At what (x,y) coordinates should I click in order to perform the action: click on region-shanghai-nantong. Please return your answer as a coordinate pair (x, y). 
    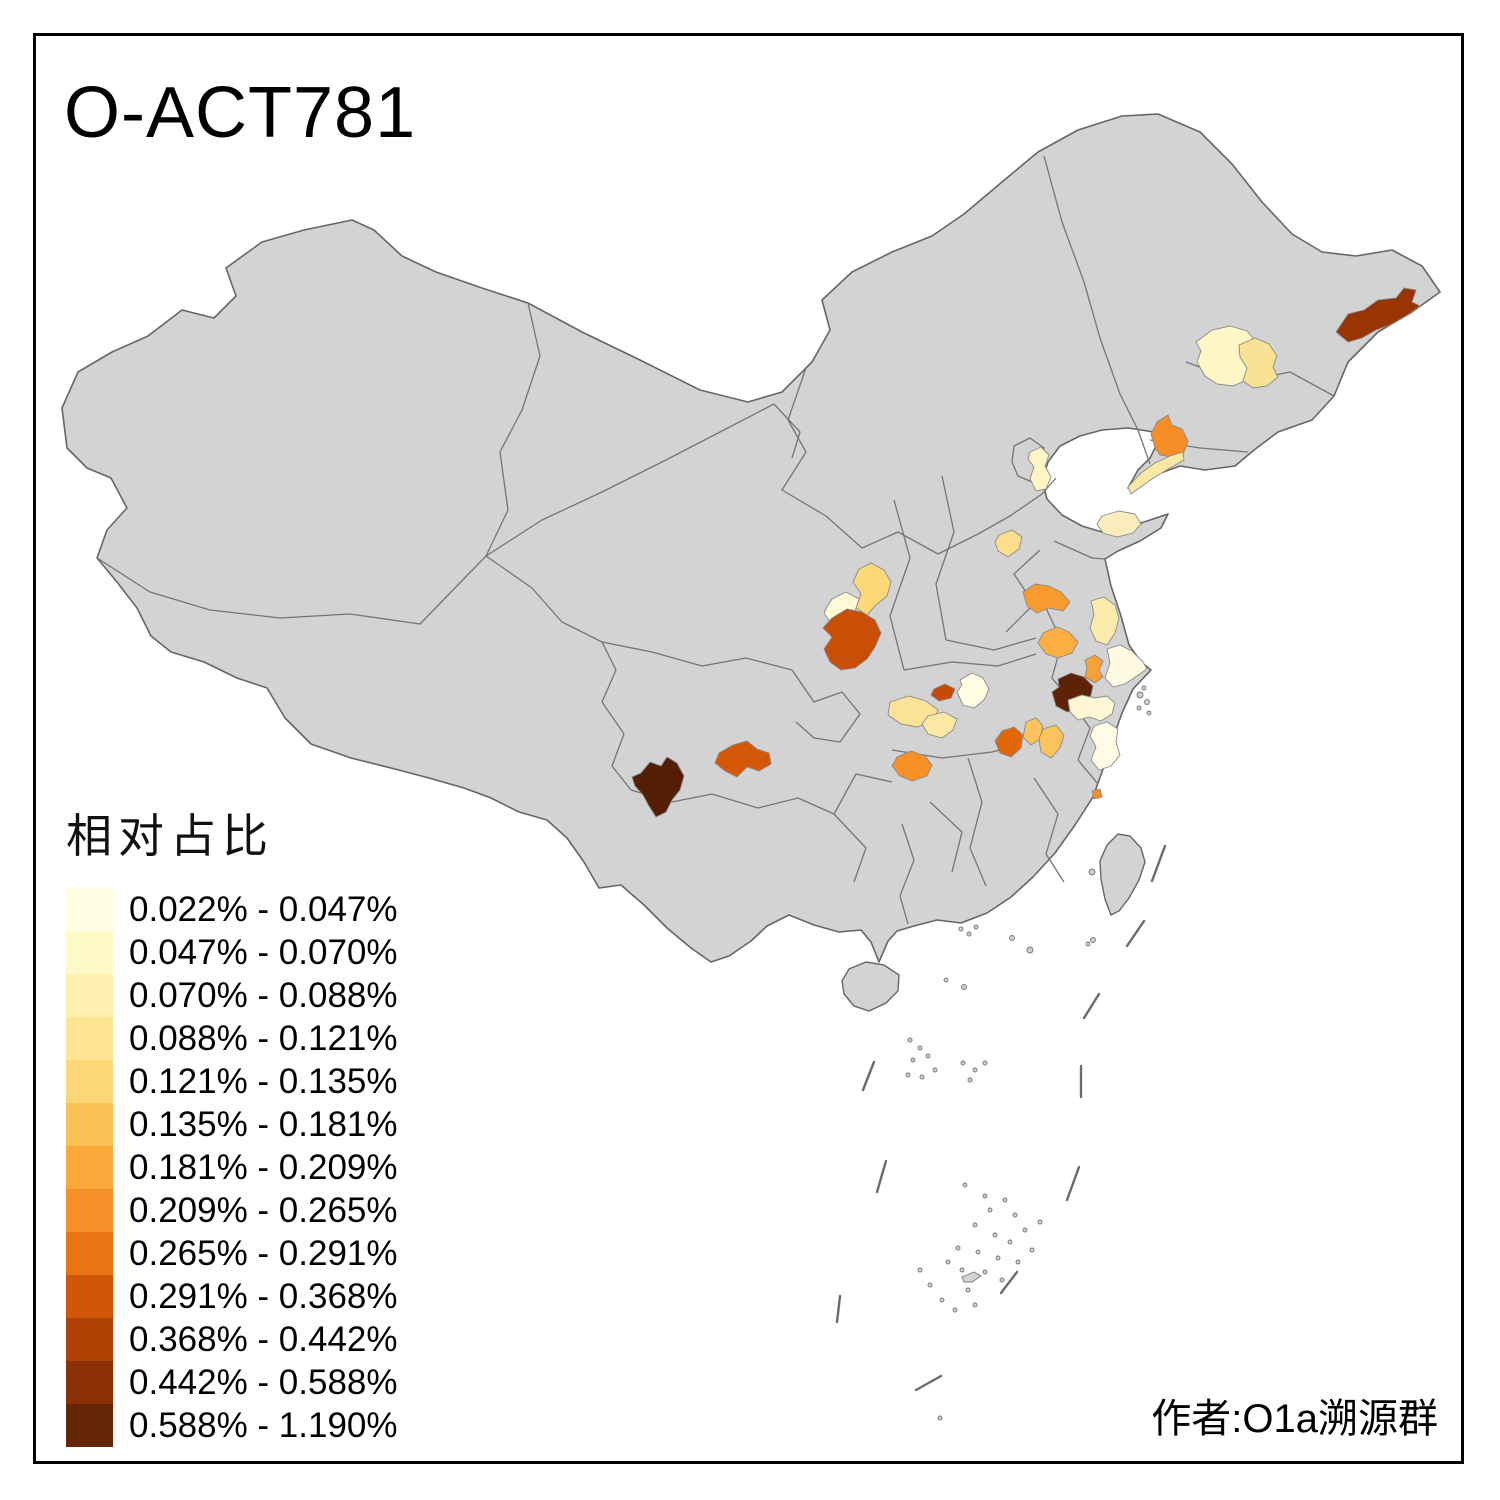
    Looking at the image, I should click on (1126, 666).